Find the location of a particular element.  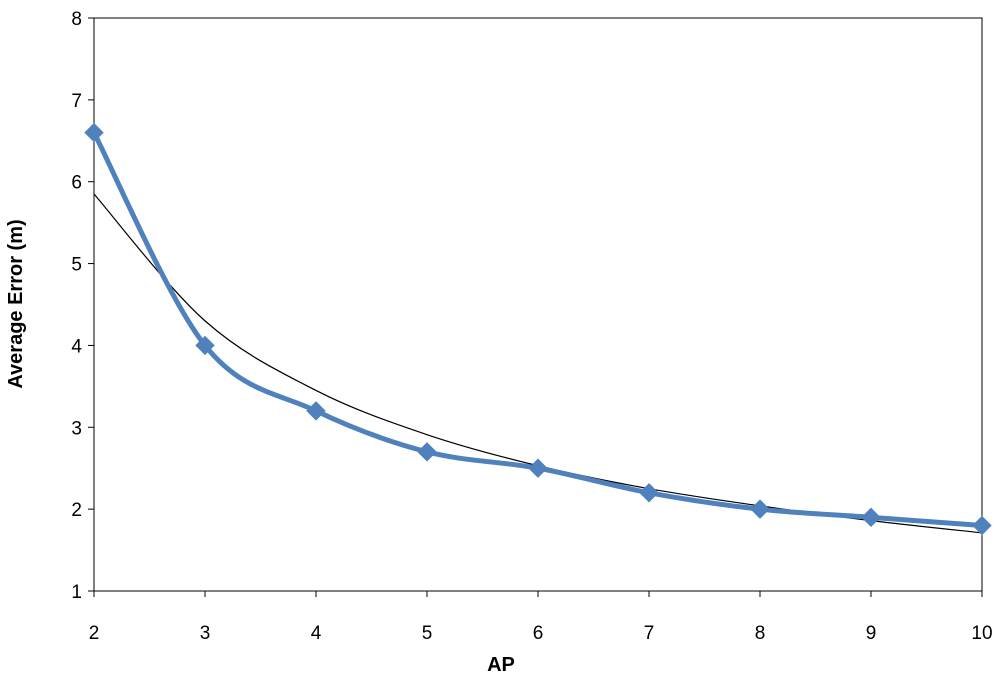

x-axis-title: AP is located at coordinates (501, 665).